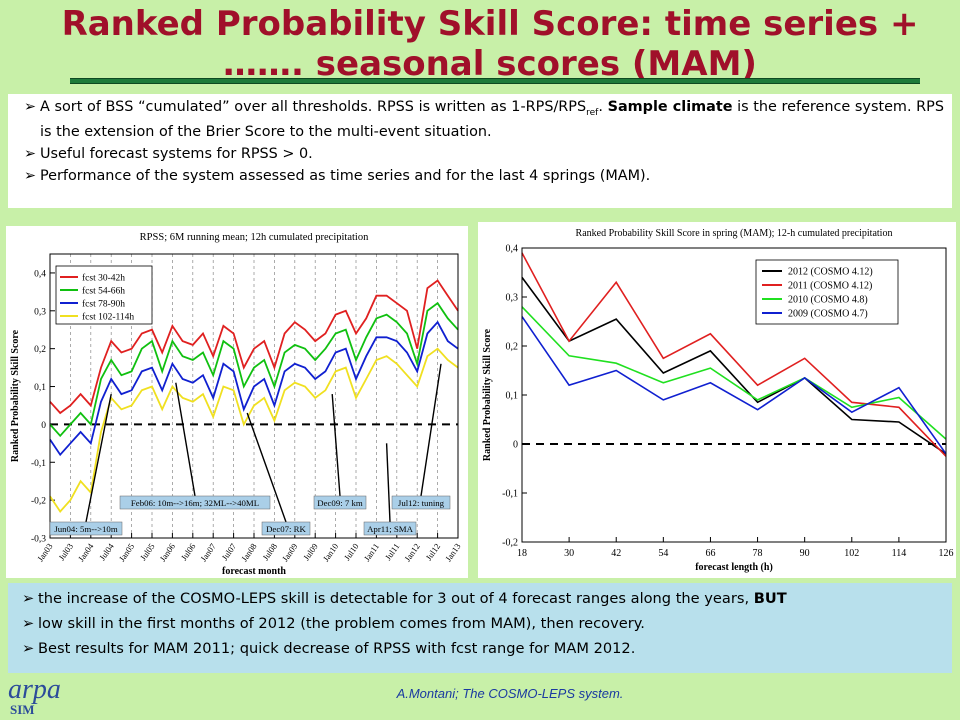 The width and height of the screenshot is (960, 720). Describe the element at coordinates (167, 552) in the screenshot. I see `x-tick-label: Jan06` at that location.